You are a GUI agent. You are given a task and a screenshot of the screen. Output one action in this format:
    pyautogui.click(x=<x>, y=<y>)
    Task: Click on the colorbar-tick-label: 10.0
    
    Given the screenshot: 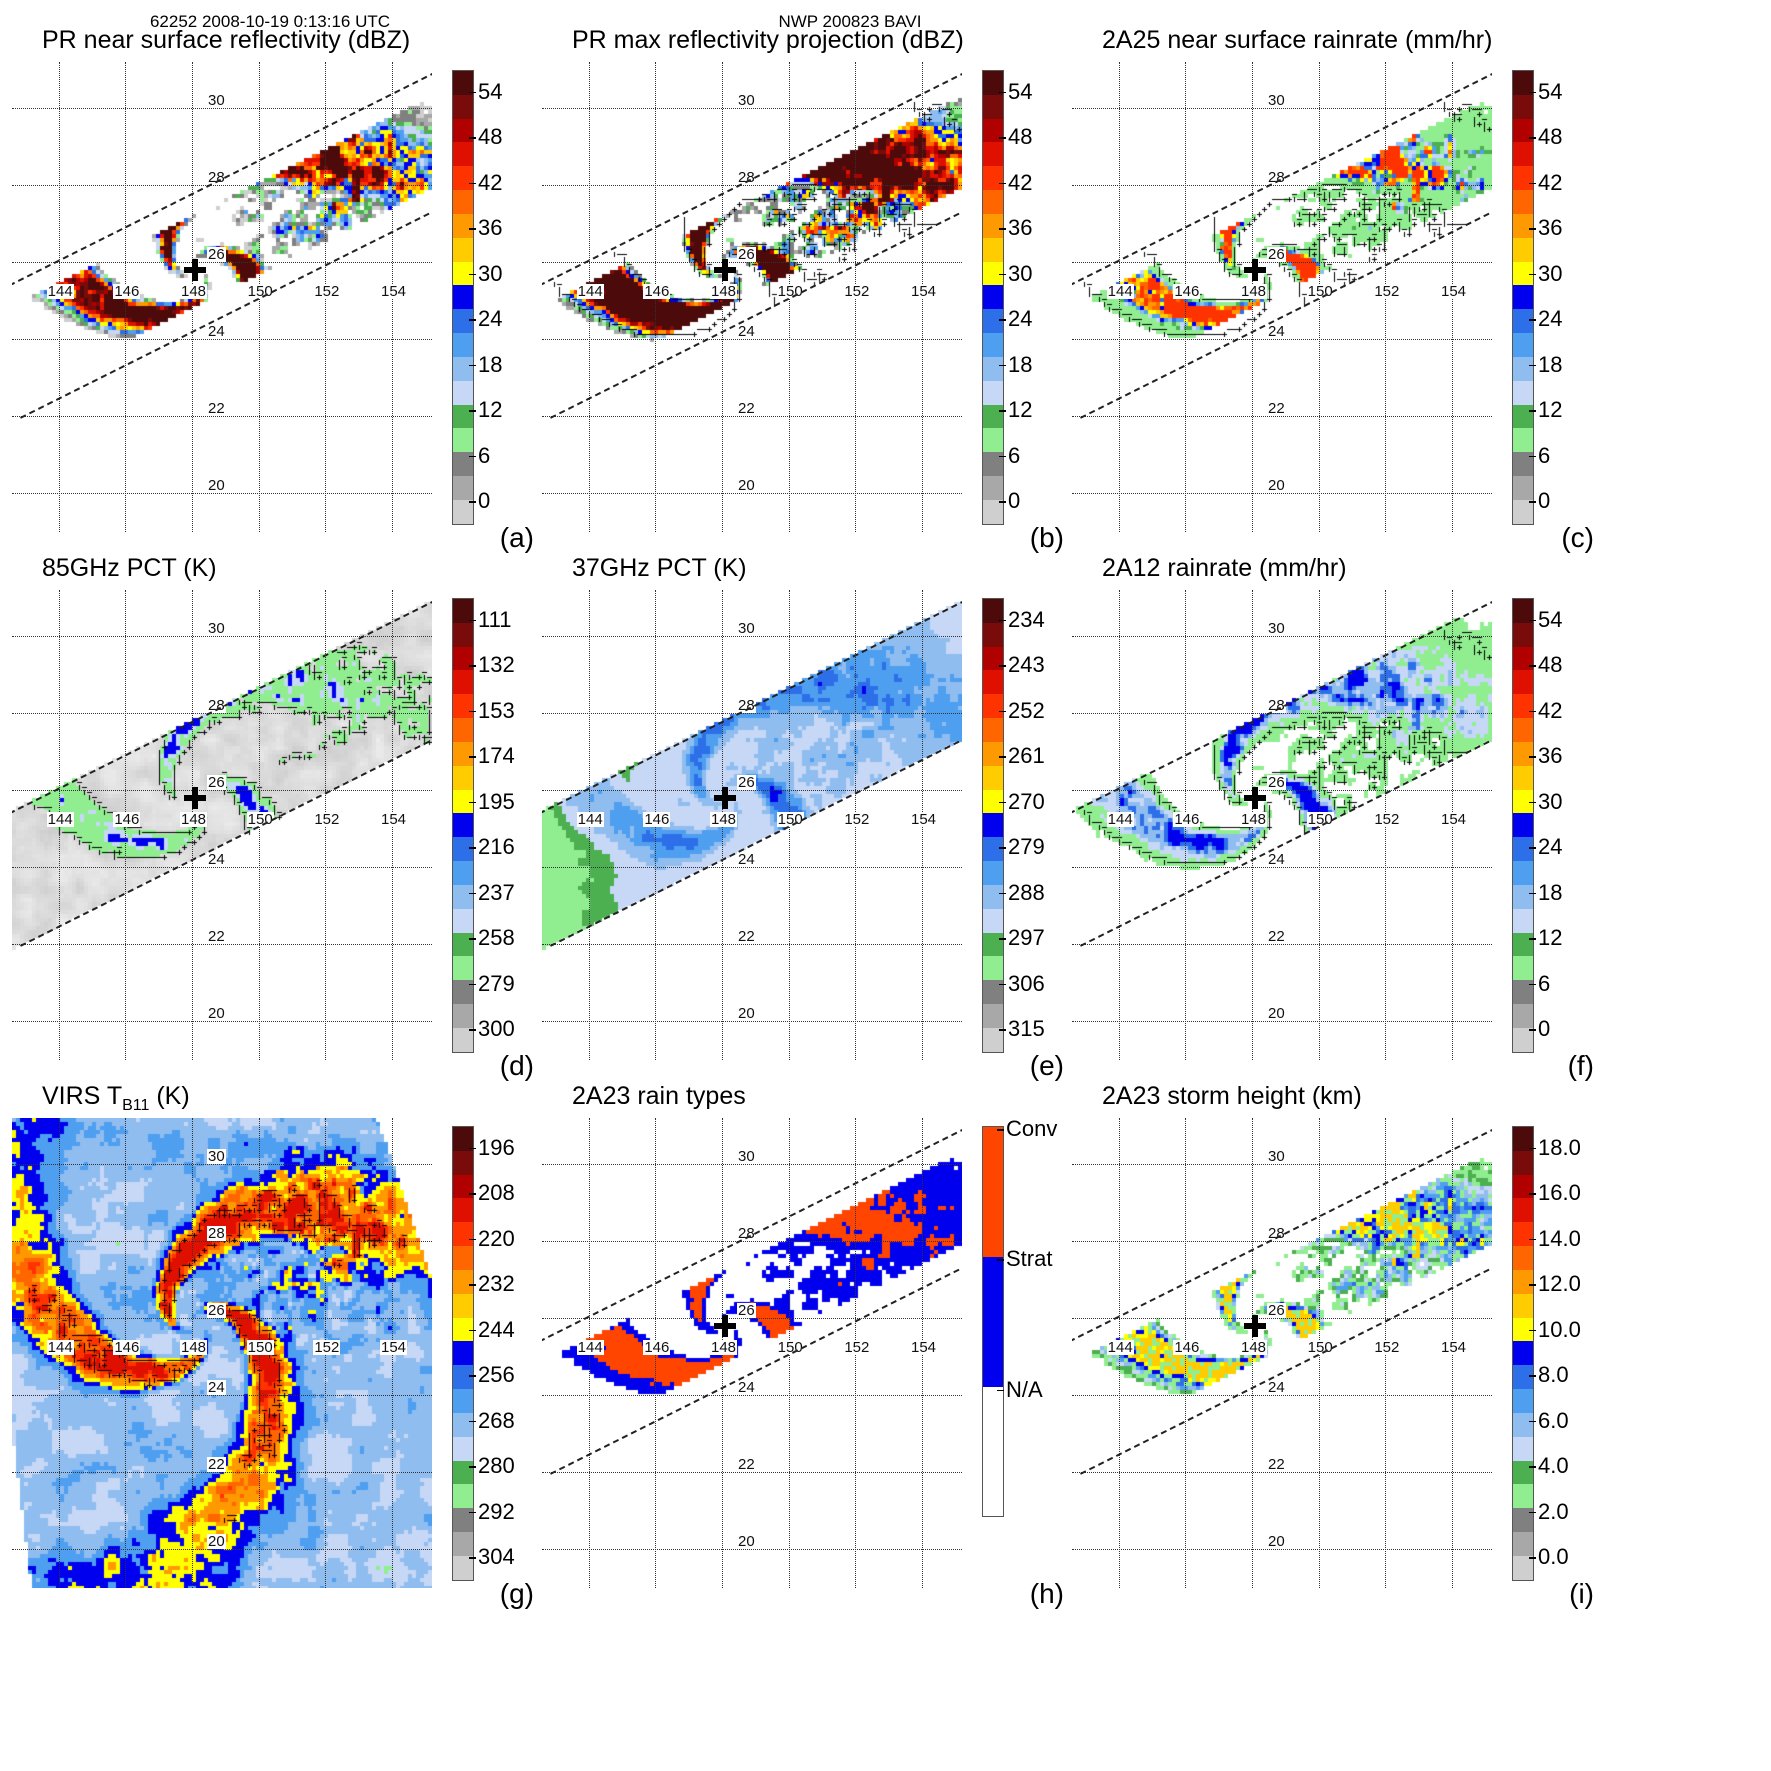 What is the action you would take?
    pyautogui.click(x=1555, y=1329)
    